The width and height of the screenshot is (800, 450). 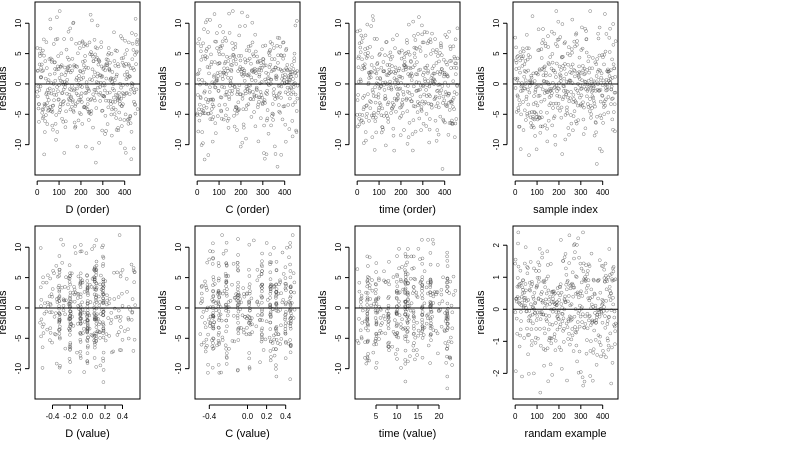 What do you see at coordinates (125, 192) in the screenshot?
I see `x-tick-label: 400` at bounding box center [125, 192].